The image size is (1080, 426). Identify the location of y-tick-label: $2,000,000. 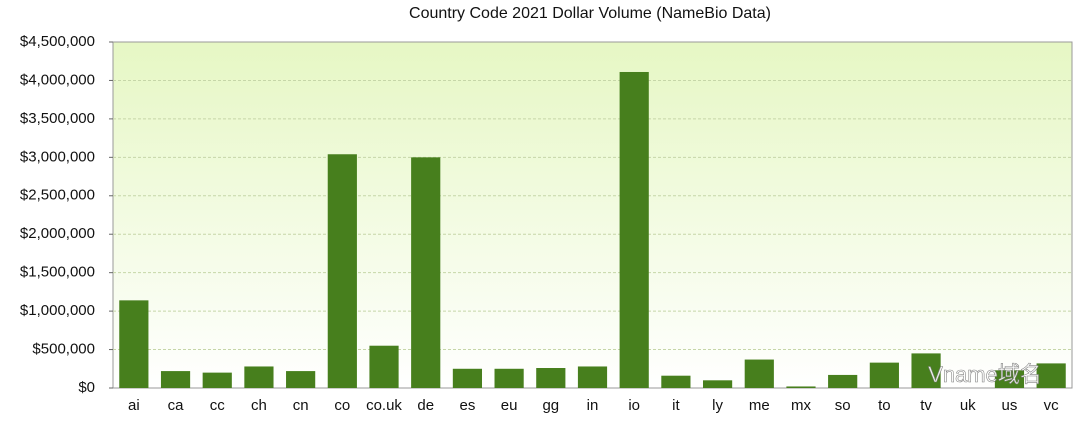
(57, 233).